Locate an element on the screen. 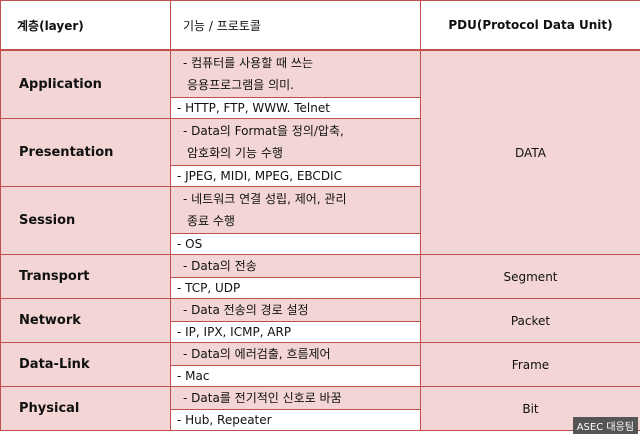  pdu-segment: Segment is located at coordinates (530, 276).